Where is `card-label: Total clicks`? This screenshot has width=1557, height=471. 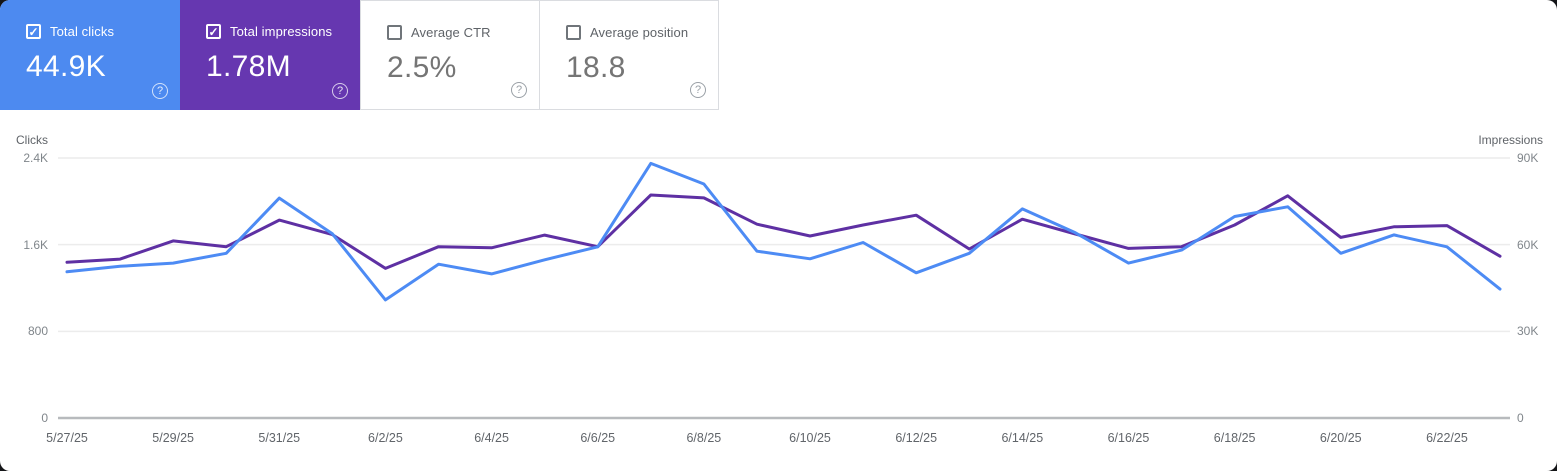
card-label: Total clicks is located at coordinates (82, 31).